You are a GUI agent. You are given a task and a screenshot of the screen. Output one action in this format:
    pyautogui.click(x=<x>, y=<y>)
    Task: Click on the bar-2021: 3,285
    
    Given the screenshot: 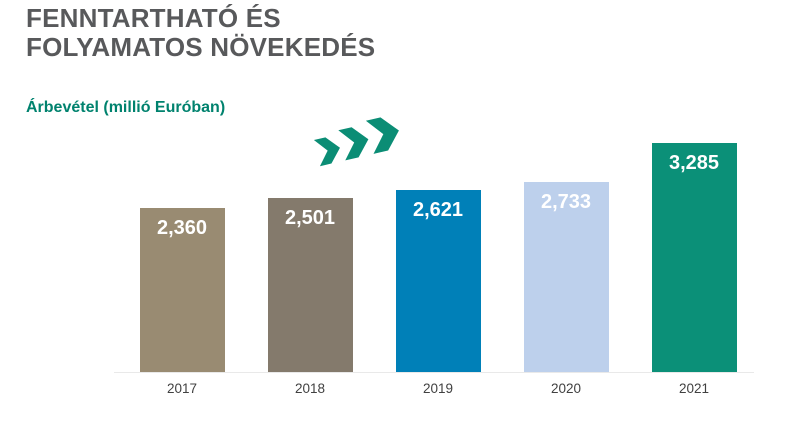 What is the action you would take?
    pyautogui.click(x=694, y=258)
    